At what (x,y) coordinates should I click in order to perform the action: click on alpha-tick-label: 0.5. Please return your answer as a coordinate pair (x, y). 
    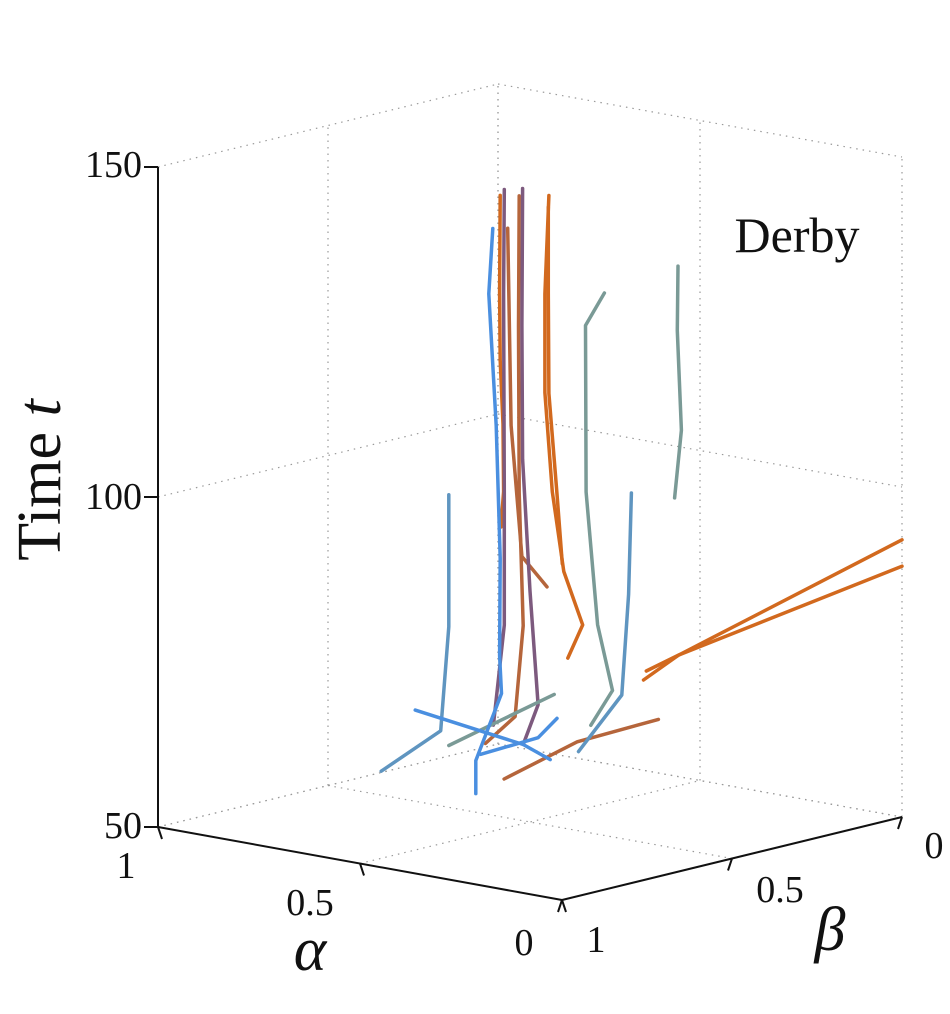
    Looking at the image, I should click on (310, 903).